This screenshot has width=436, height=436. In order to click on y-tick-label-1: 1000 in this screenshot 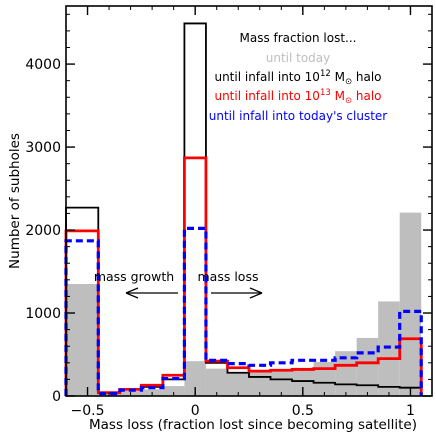, I will do `click(43, 314)`.